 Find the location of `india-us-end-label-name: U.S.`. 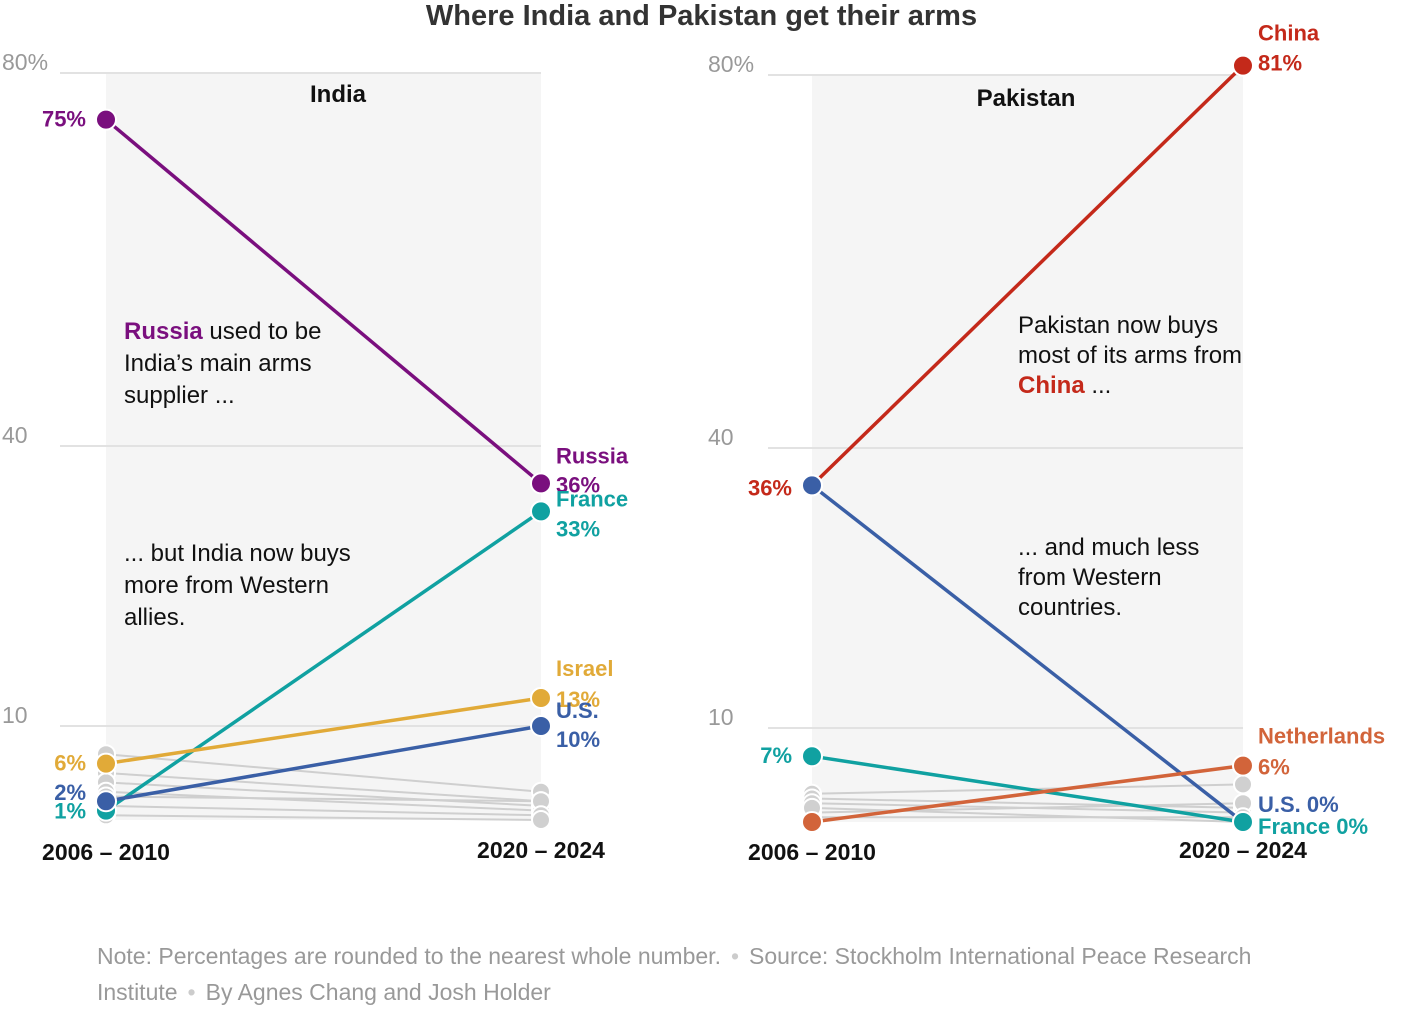

india-us-end-label-name: U.S. is located at coordinates (577, 710).